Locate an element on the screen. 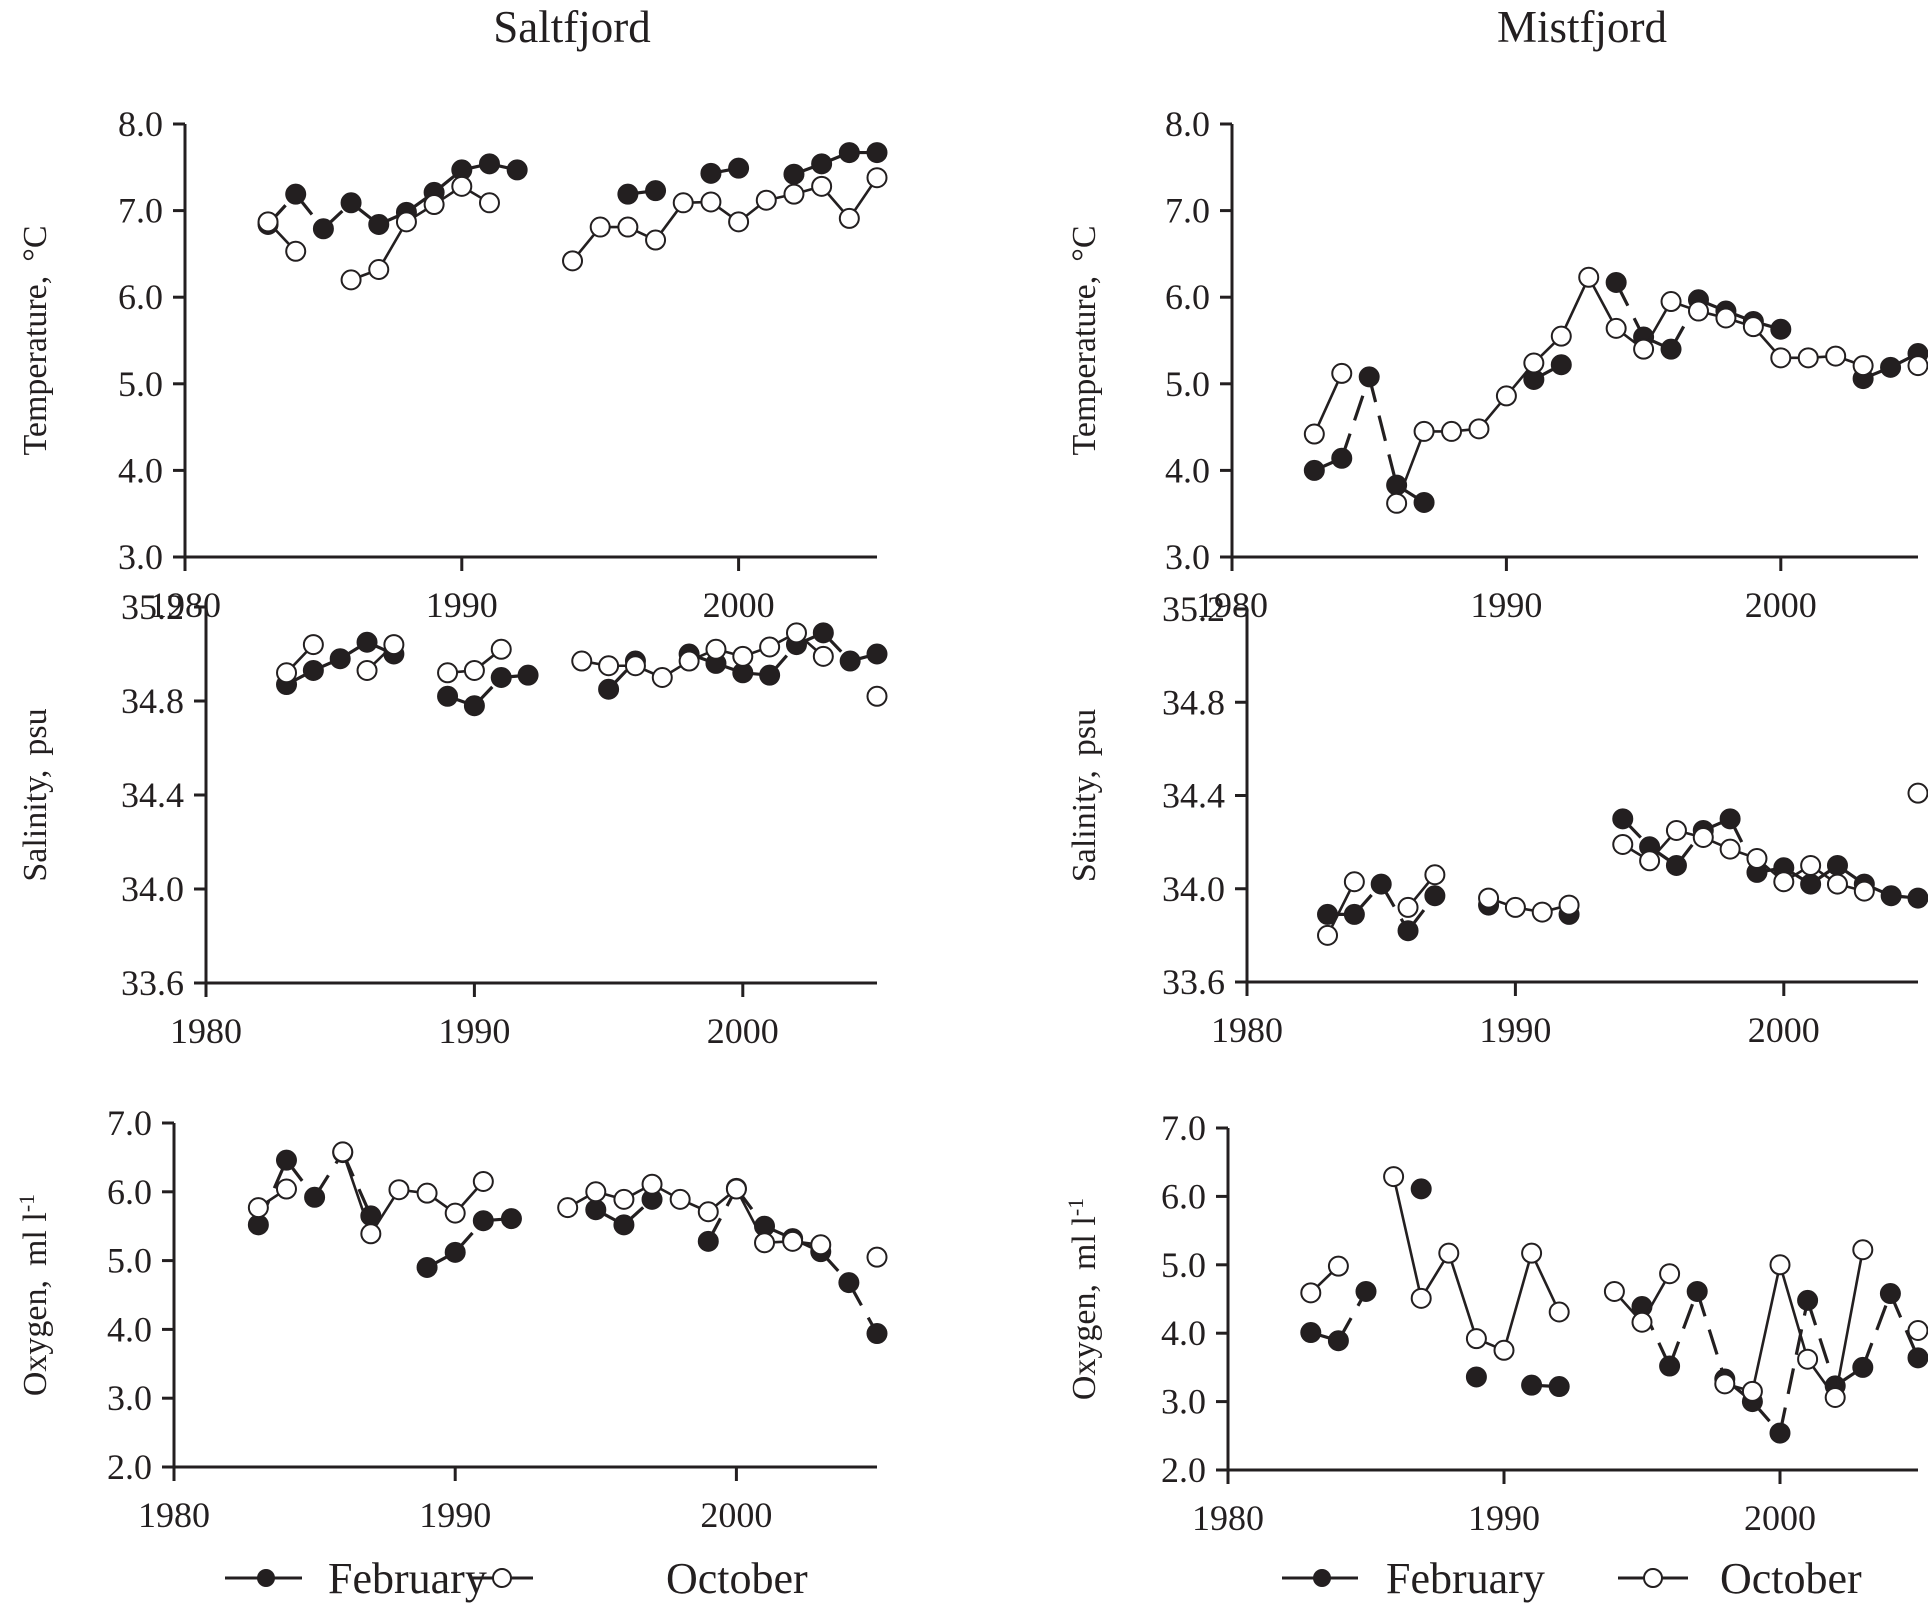  legend-label-october: October is located at coordinates (737, 1578).